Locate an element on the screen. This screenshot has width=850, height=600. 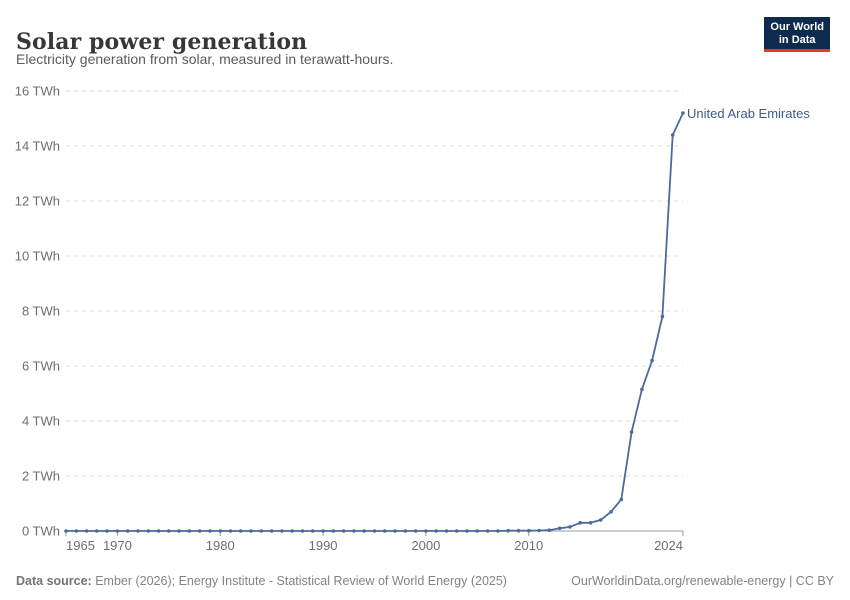
y-tick-label: 8 TWh is located at coordinates (41, 311).